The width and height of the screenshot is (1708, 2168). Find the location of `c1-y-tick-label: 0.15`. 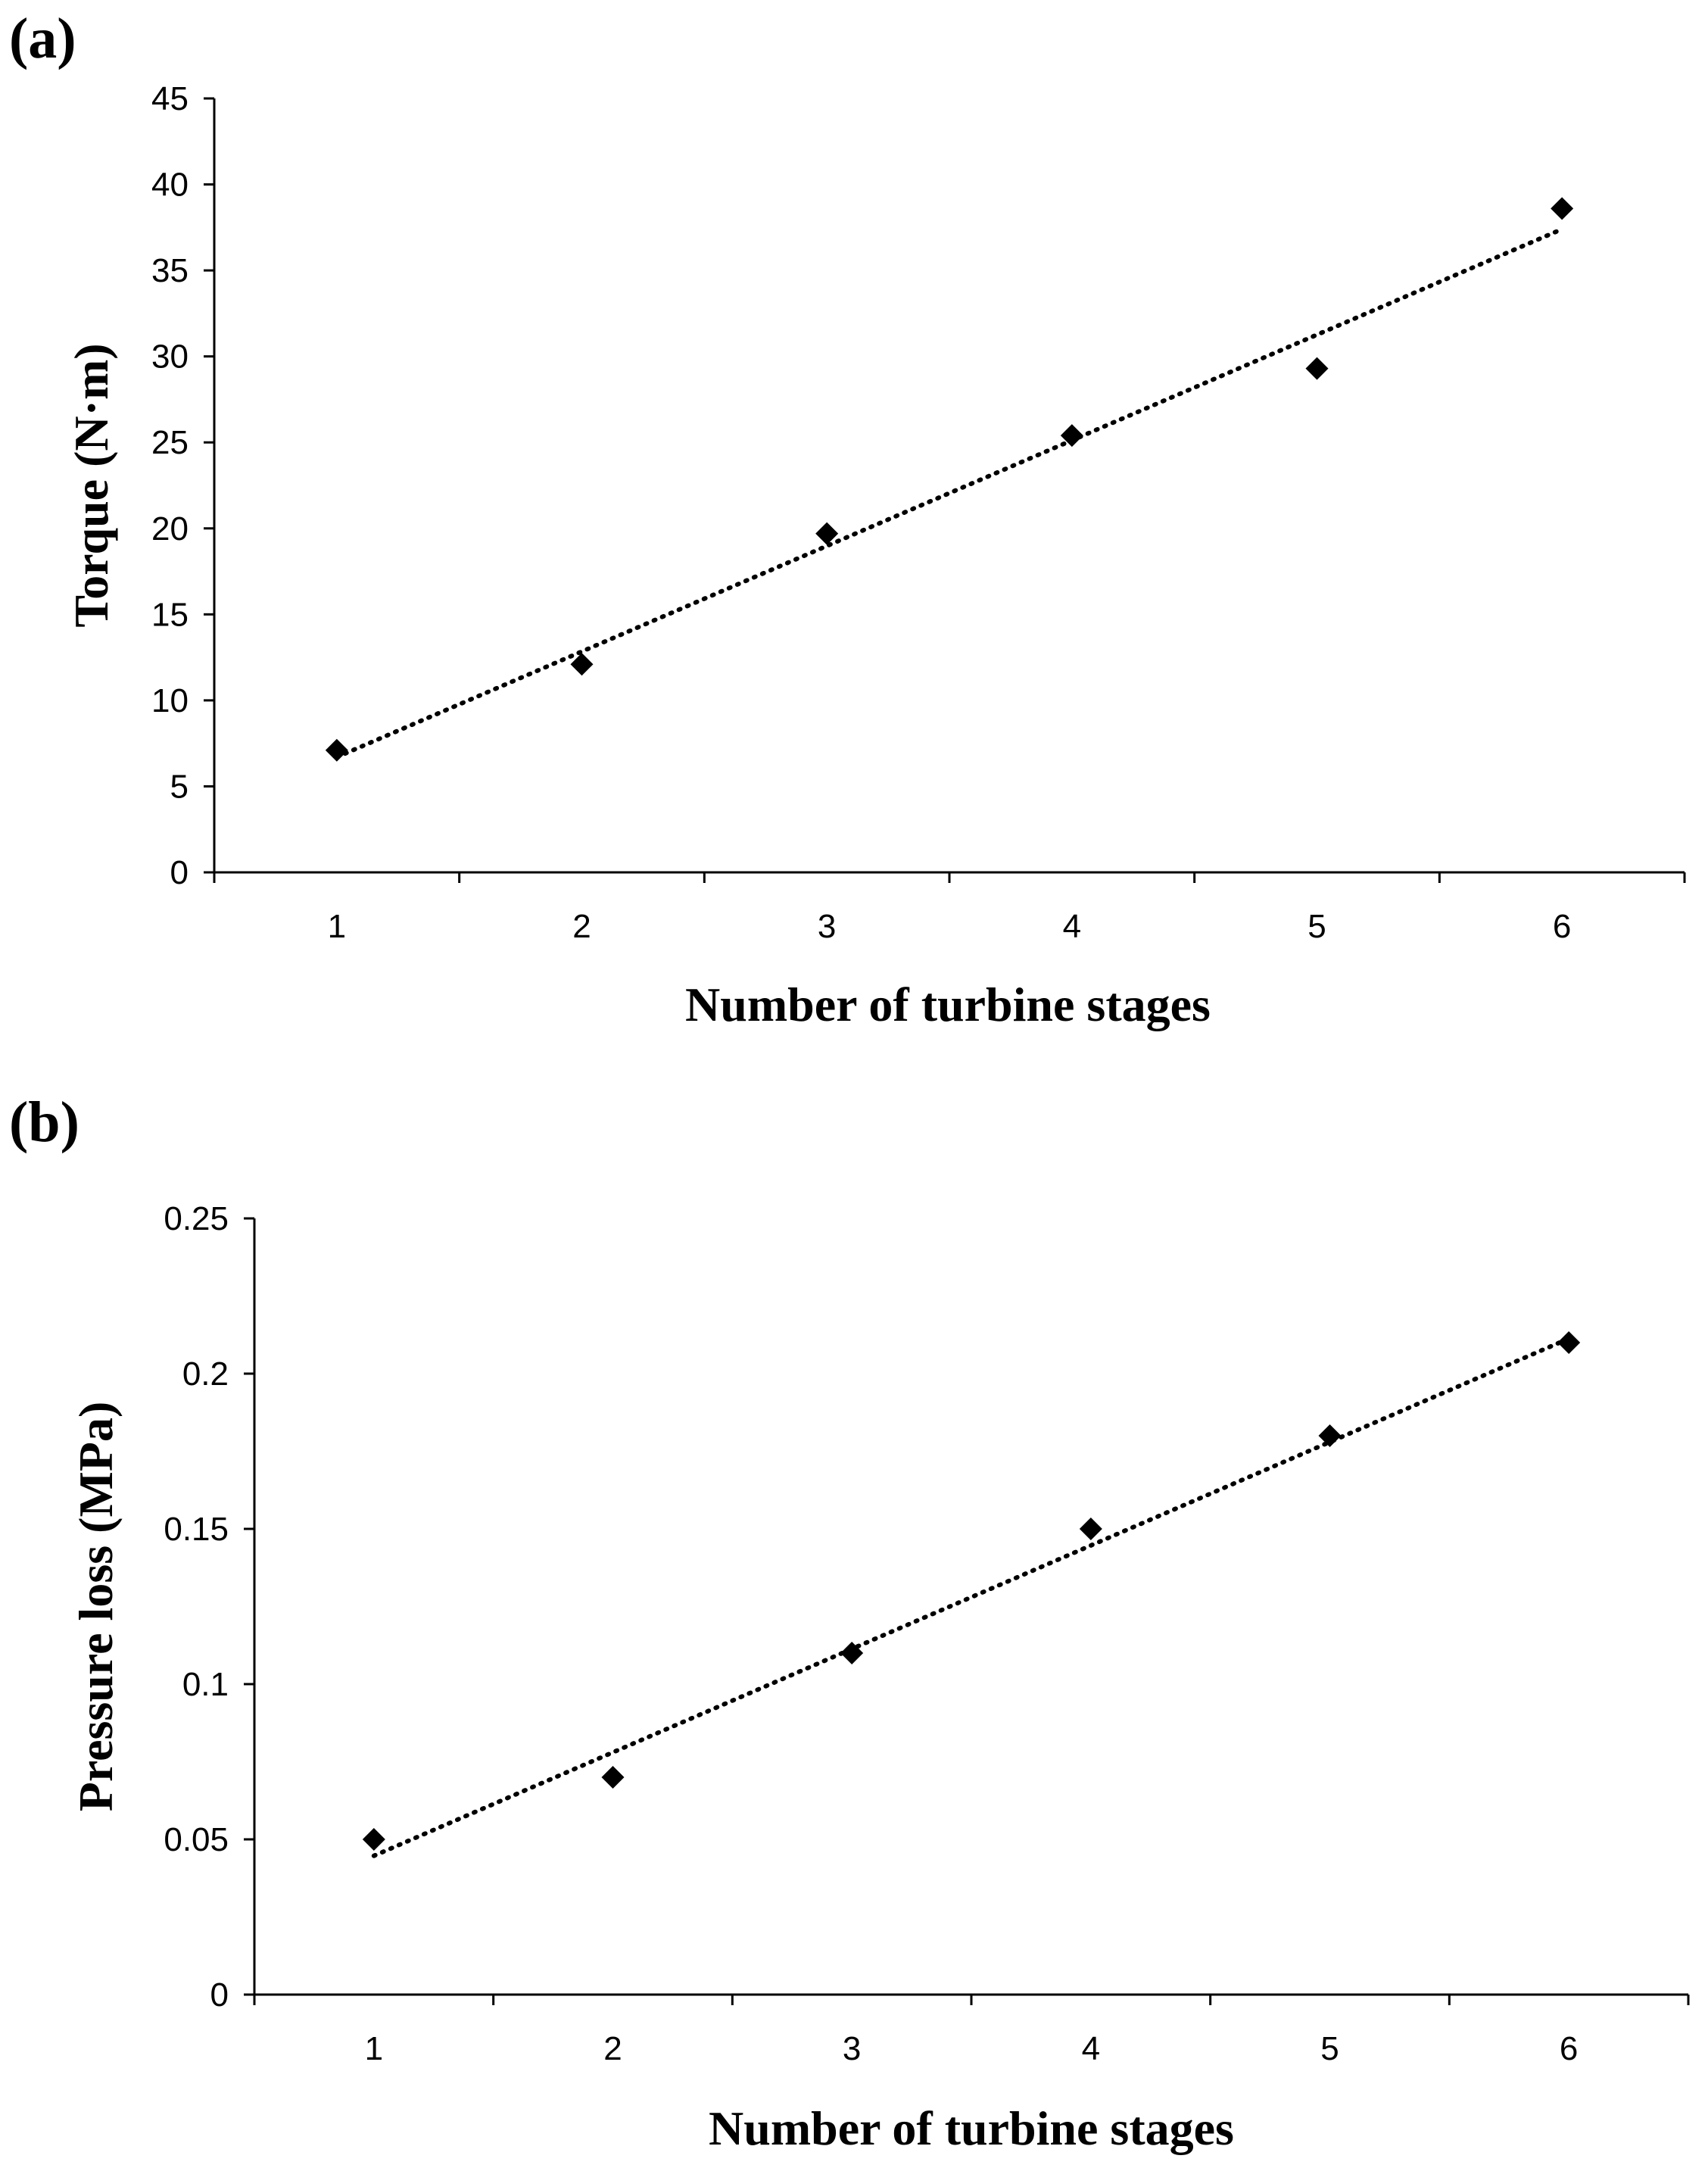

c1-y-tick-label: 0.15 is located at coordinates (196, 1529).